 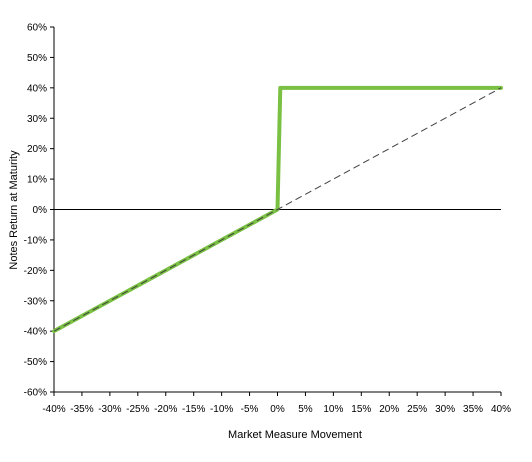 I want to click on x-tick-label: 30%, so click(x=445, y=409).